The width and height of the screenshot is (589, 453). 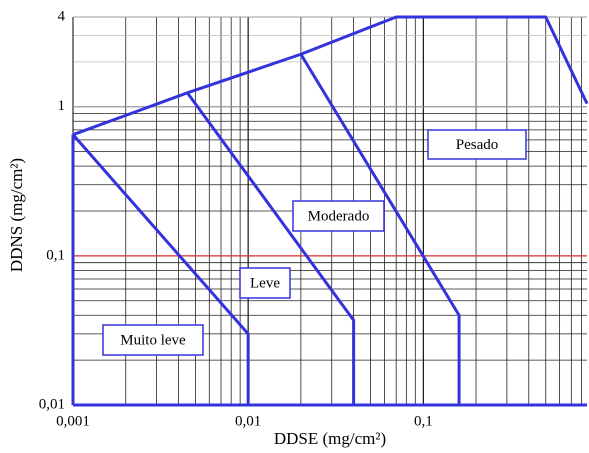 I want to click on y-tick-label: 4, so click(x=62, y=16).